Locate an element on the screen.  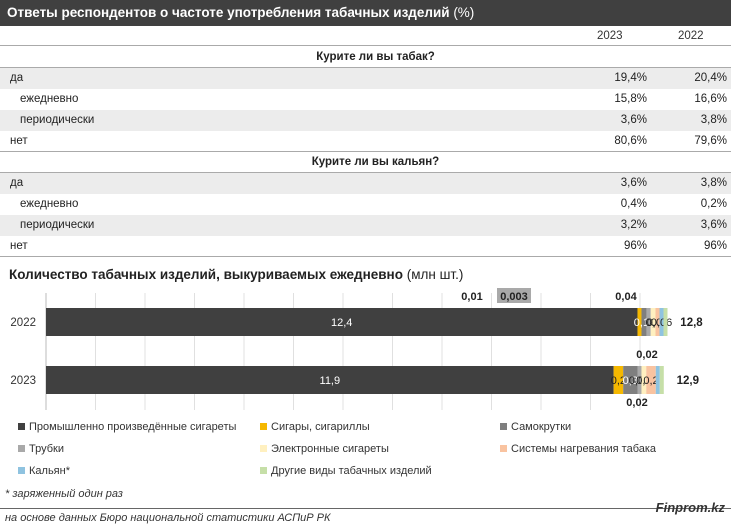
total-label: 12,9 is located at coordinates (688, 381).